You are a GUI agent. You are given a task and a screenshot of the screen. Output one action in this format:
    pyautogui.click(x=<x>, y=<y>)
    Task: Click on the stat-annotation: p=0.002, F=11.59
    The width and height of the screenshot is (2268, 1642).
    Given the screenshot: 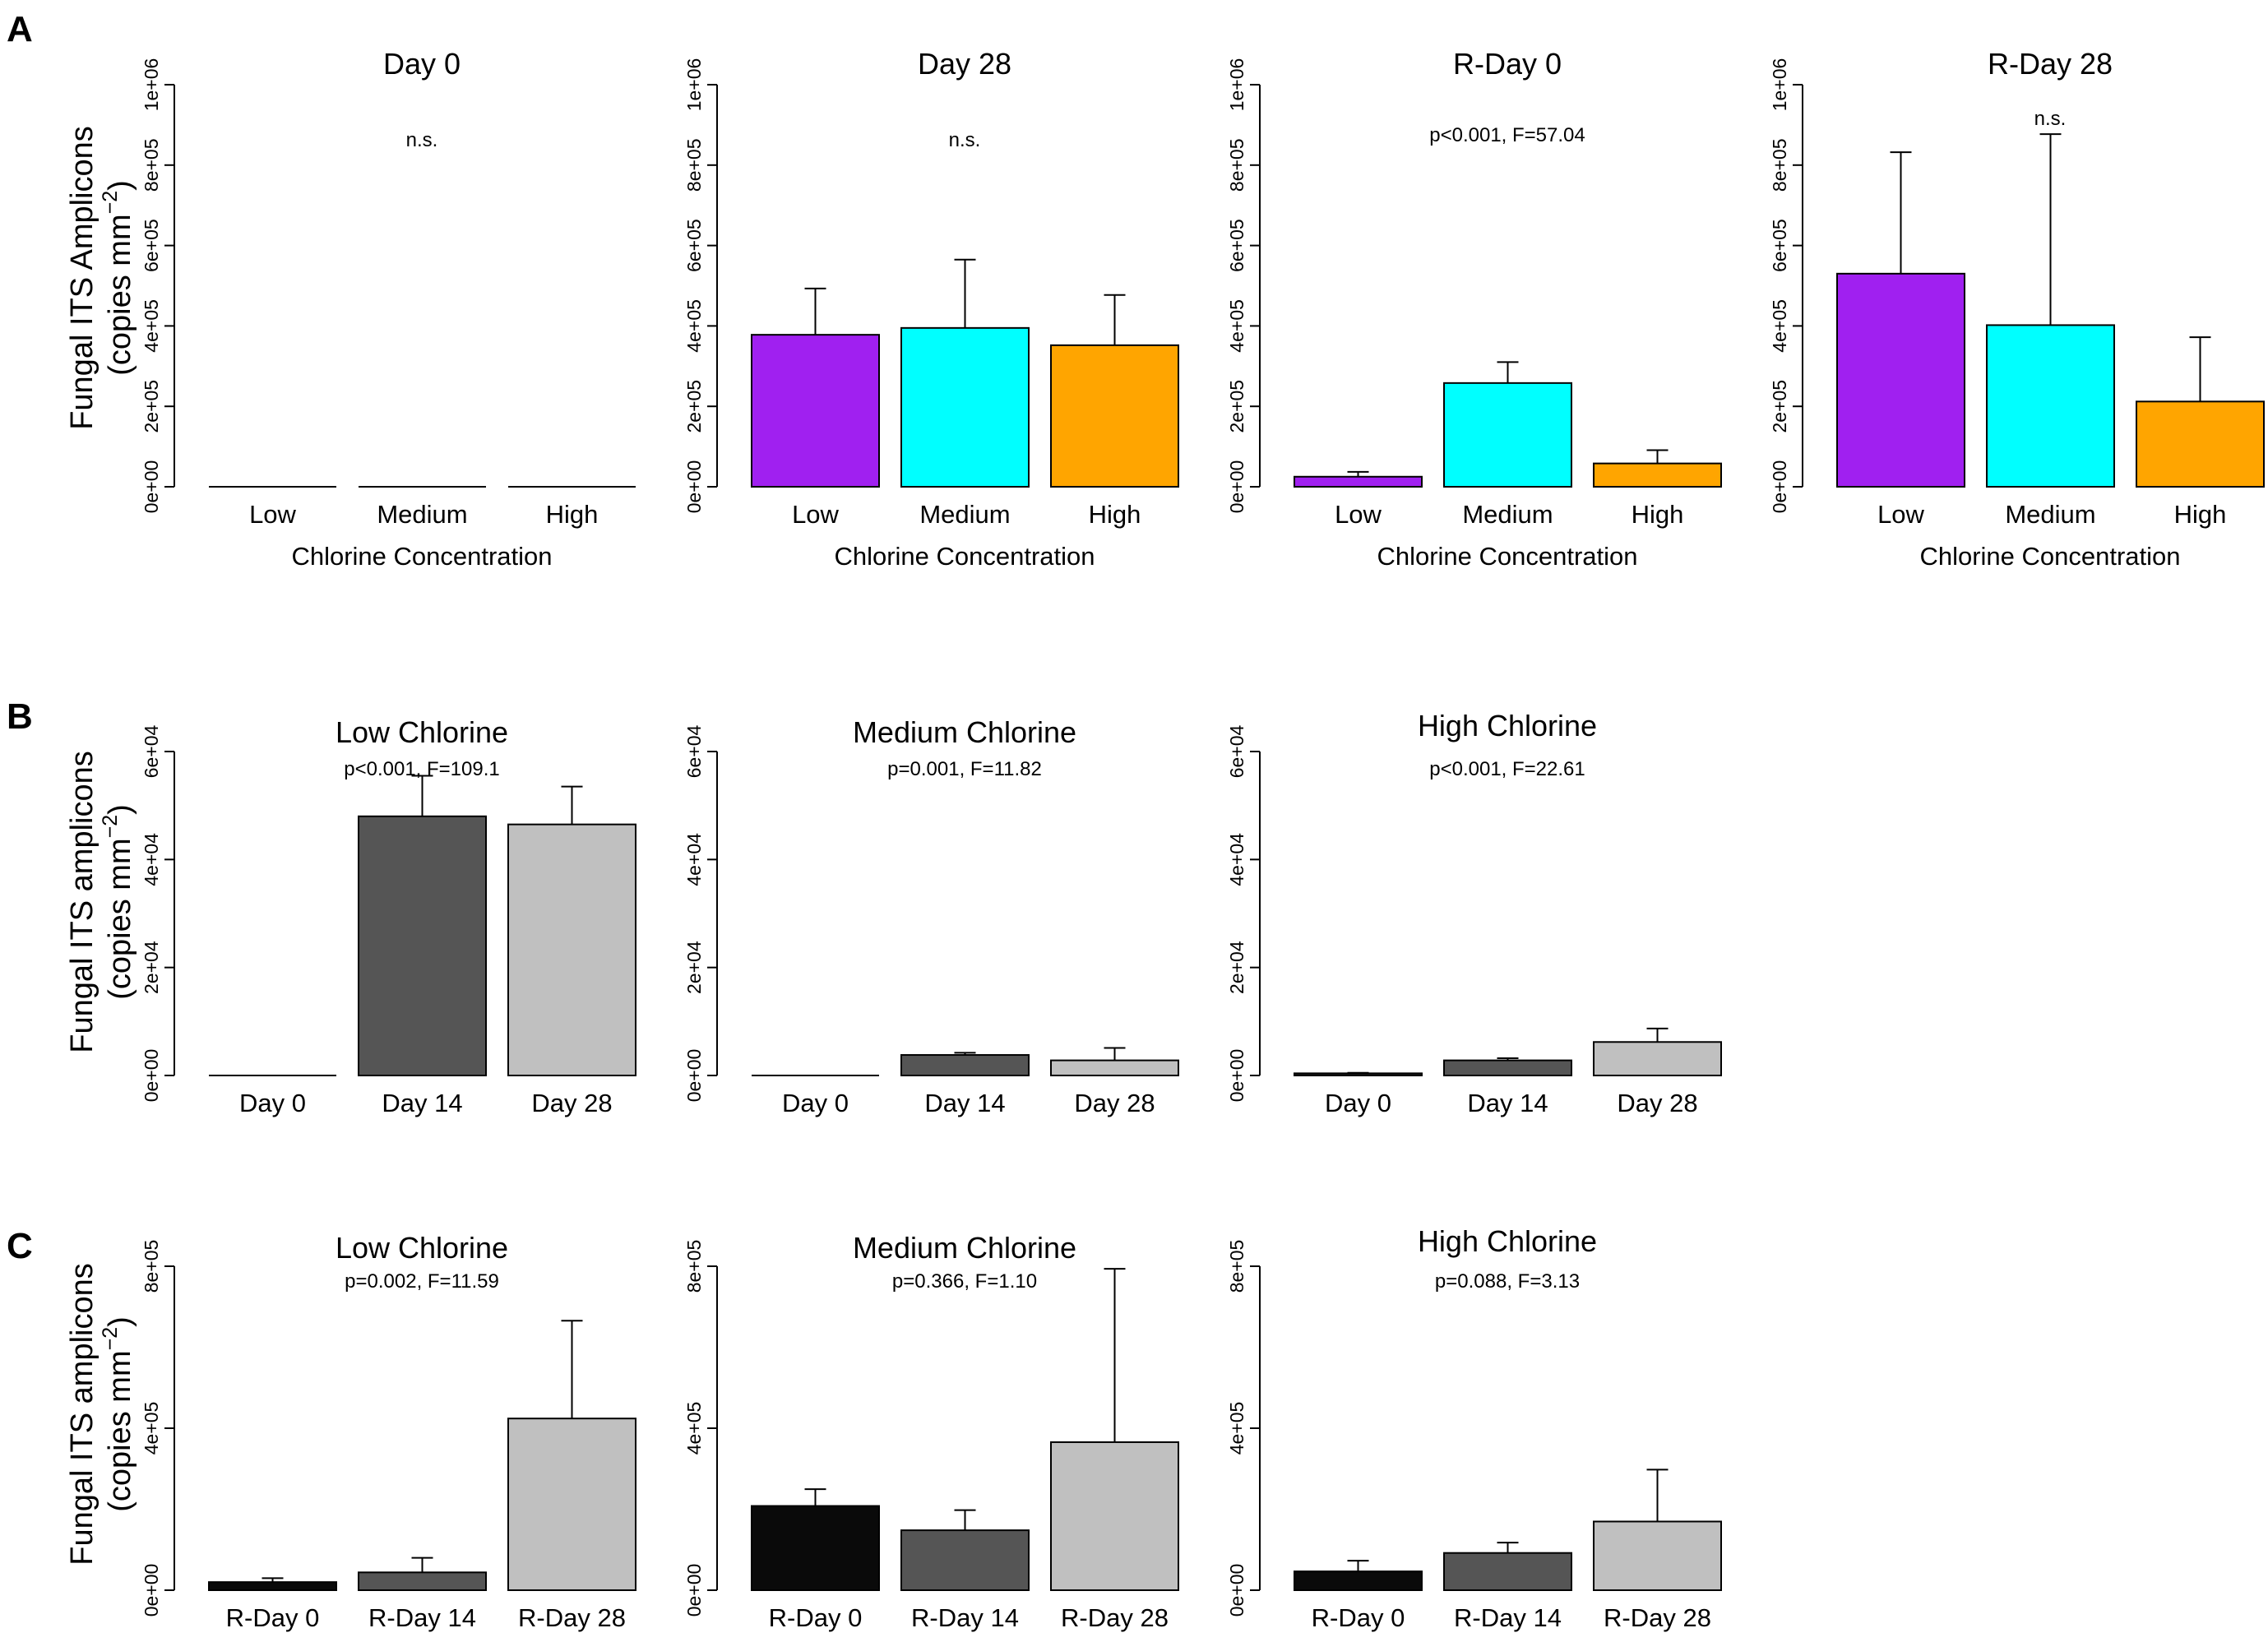 What is the action you would take?
    pyautogui.click(x=422, y=1281)
    